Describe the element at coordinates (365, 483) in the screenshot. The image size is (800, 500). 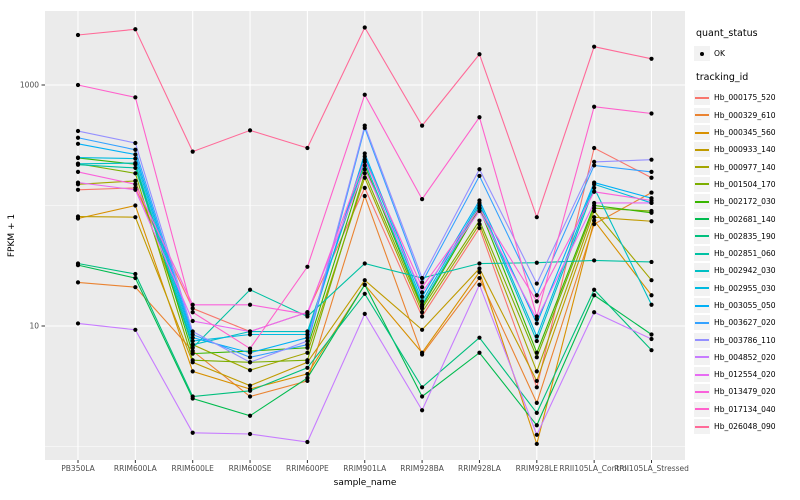
I see `x-axis-title: sample_name` at that location.